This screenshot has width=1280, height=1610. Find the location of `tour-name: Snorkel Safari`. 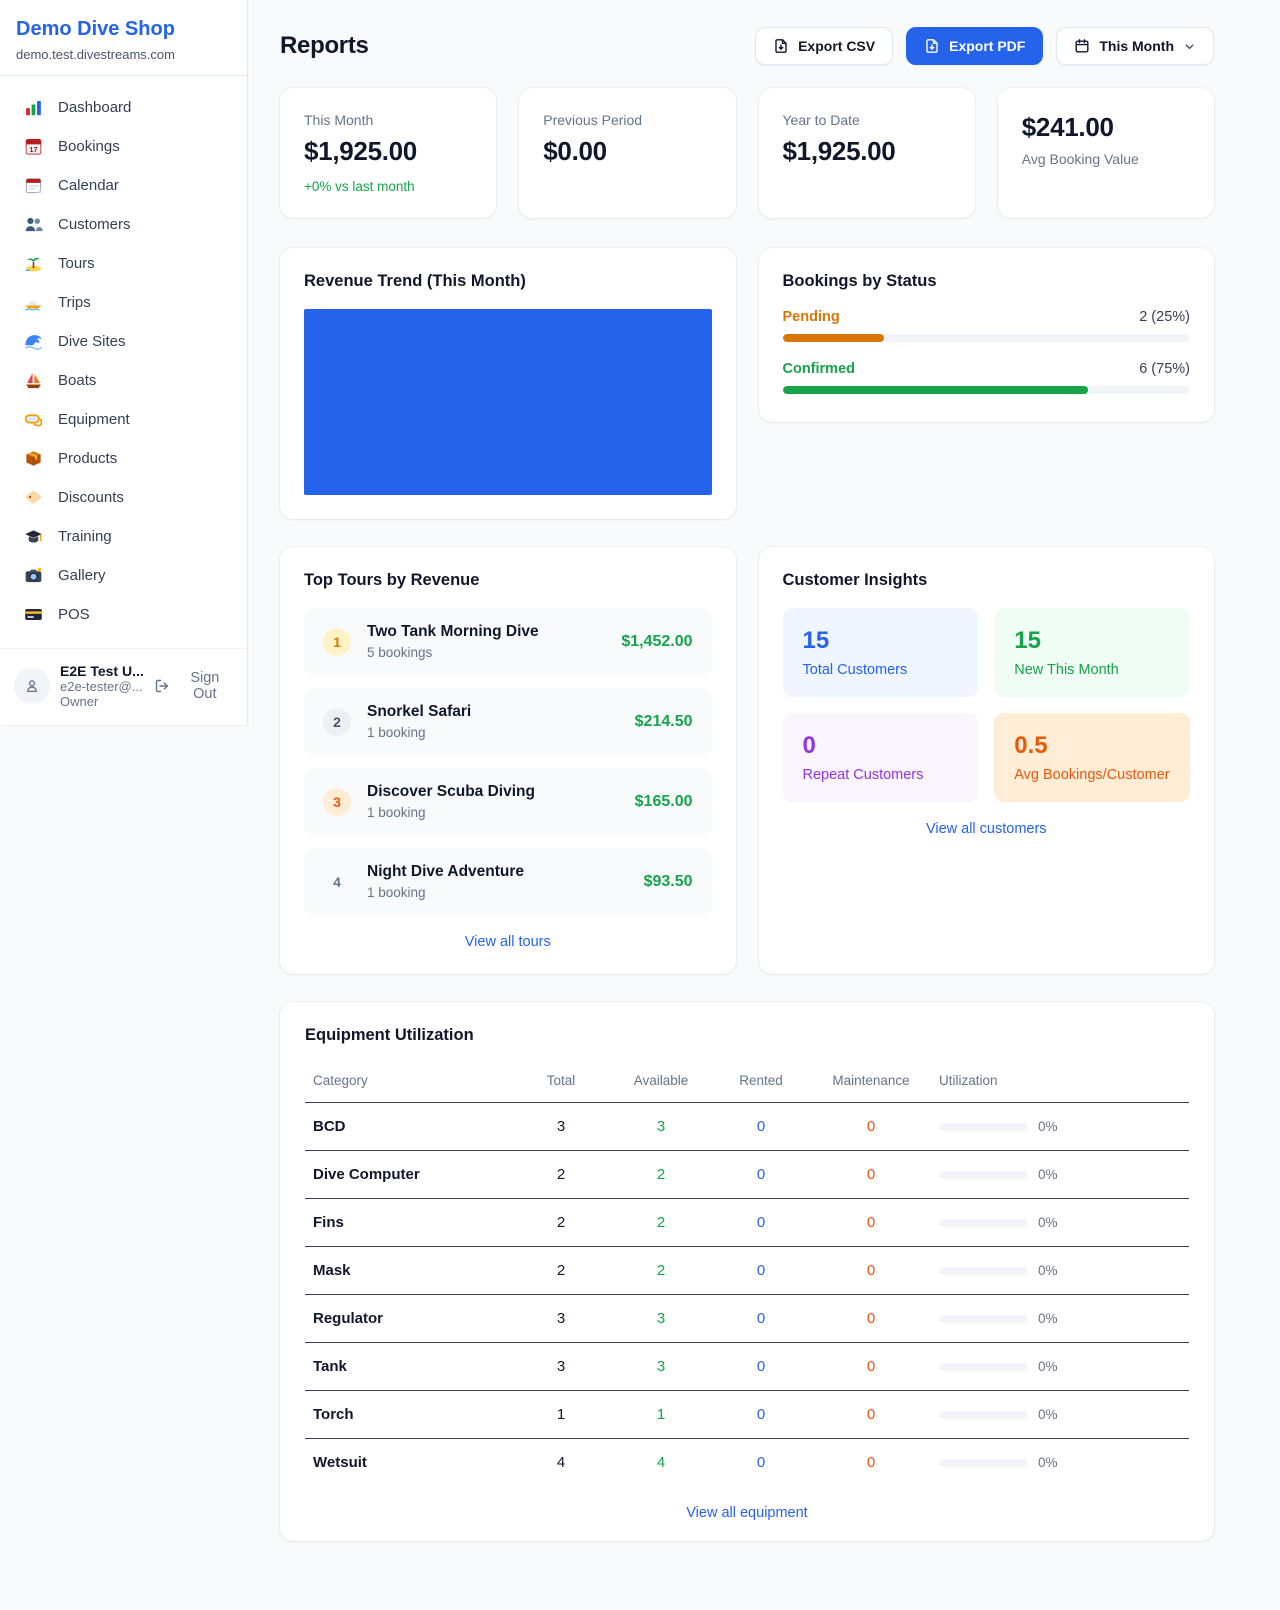

tour-name: Snorkel Safari is located at coordinates (419, 711).